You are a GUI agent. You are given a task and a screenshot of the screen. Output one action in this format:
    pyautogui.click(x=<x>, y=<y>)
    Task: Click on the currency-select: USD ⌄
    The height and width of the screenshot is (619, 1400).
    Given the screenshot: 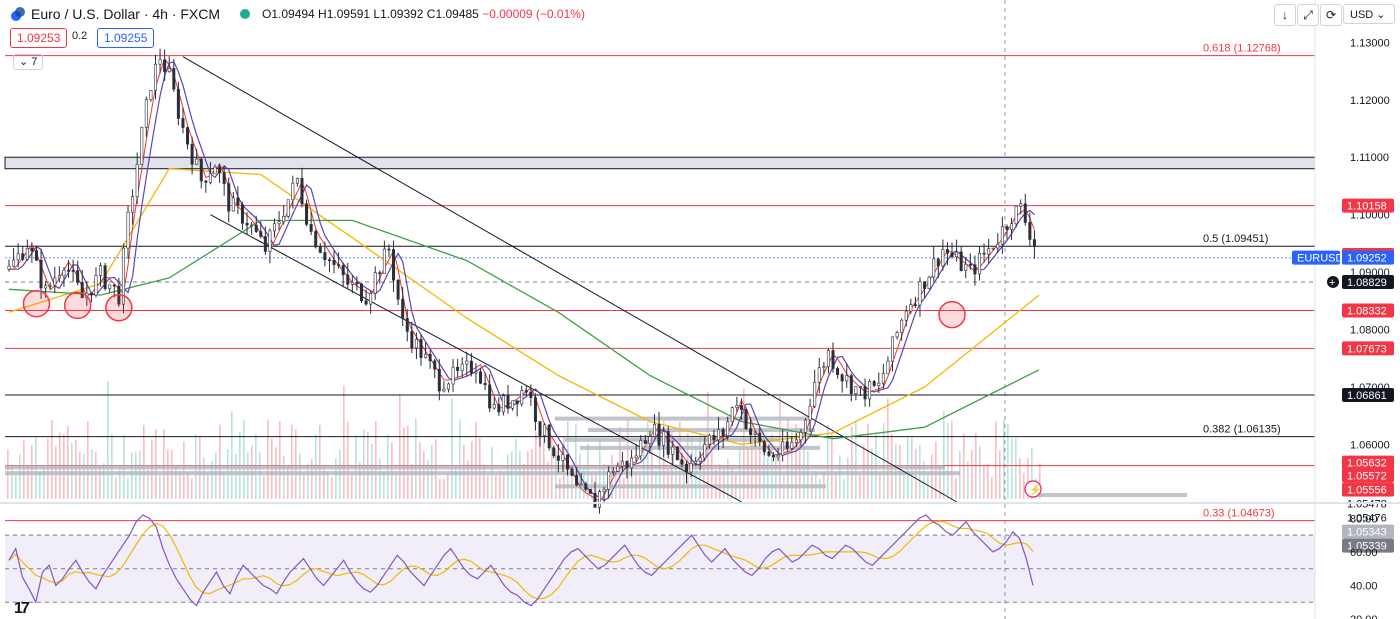 What is the action you would take?
    pyautogui.click(x=1369, y=14)
    